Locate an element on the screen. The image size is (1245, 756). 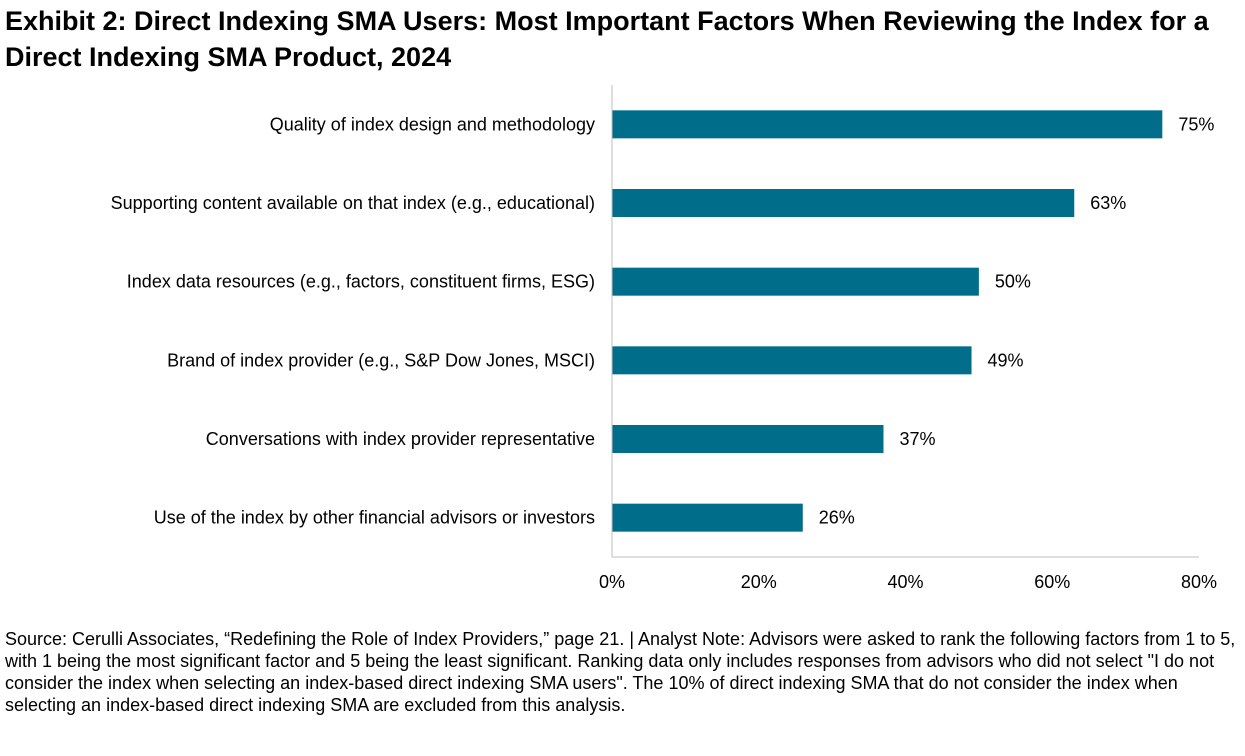
data-label: 63% is located at coordinates (1108, 203).